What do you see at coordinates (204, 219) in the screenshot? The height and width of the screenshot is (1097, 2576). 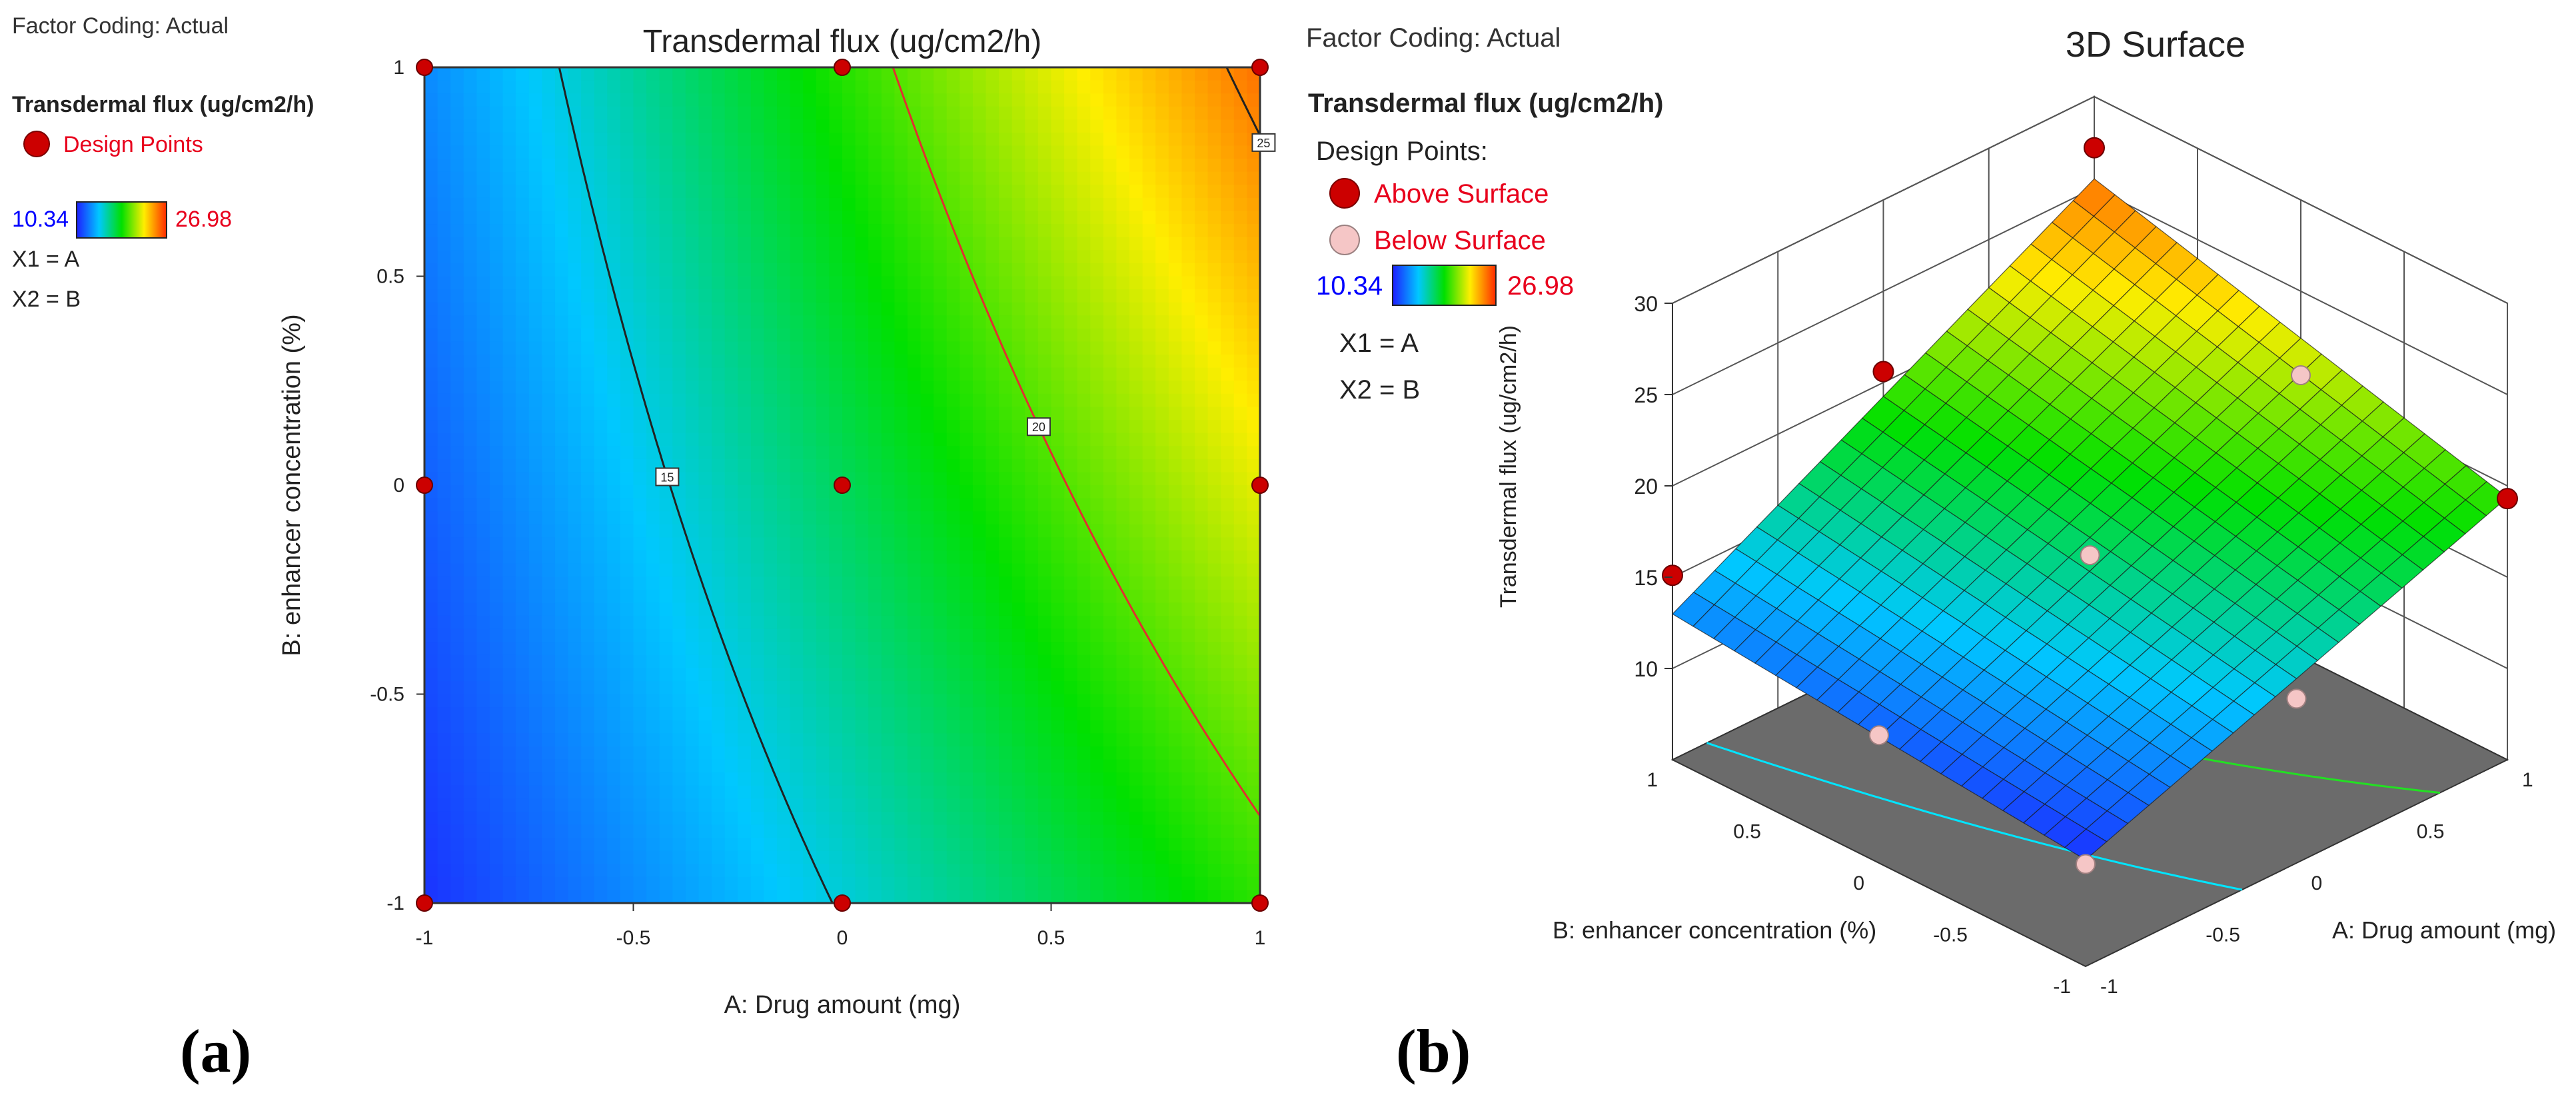 I see `panel-a-color-max: 26.98` at bounding box center [204, 219].